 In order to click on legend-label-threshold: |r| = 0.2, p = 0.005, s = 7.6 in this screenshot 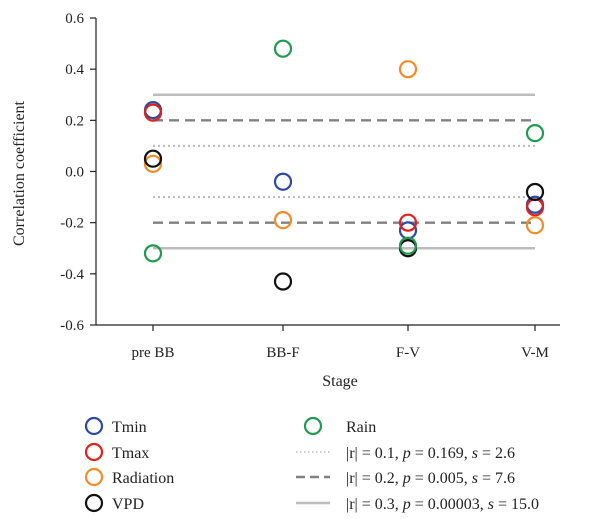, I will do `click(430, 478)`.